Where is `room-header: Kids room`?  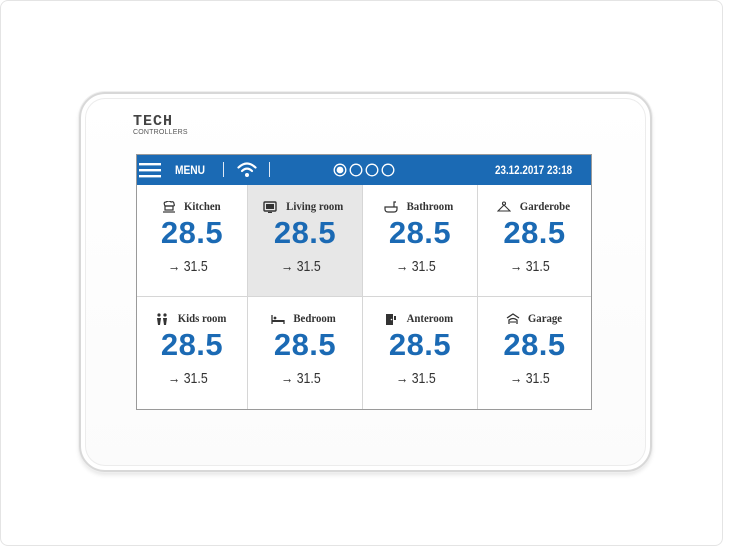 room-header: Kids room is located at coordinates (192, 318).